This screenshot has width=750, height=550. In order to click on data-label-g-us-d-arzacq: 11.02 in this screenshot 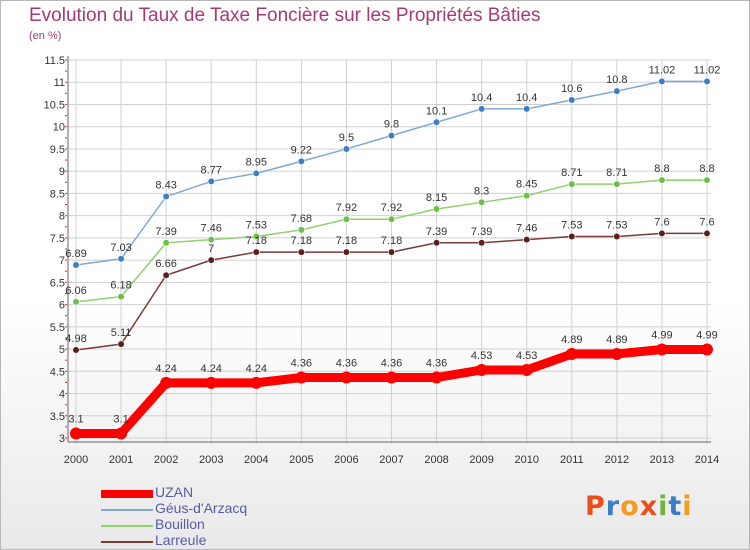, I will do `click(707, 70)`.